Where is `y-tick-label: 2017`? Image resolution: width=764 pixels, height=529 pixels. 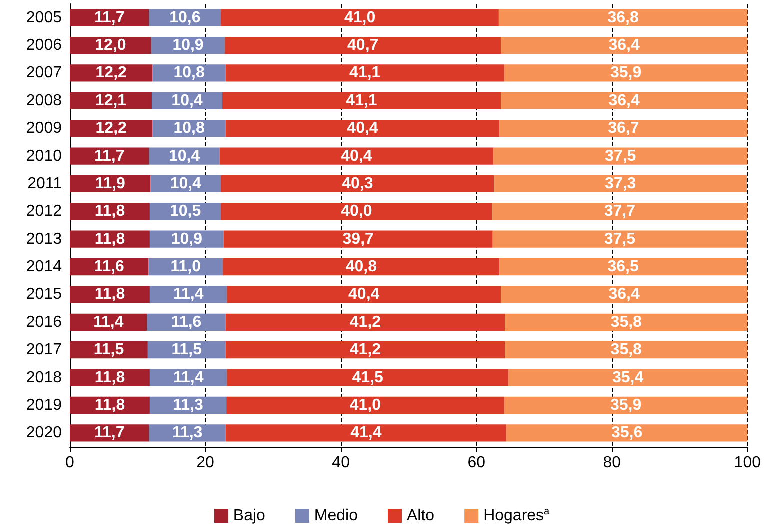
y-tick-label: 2017 is located at coordinates (44, 350).